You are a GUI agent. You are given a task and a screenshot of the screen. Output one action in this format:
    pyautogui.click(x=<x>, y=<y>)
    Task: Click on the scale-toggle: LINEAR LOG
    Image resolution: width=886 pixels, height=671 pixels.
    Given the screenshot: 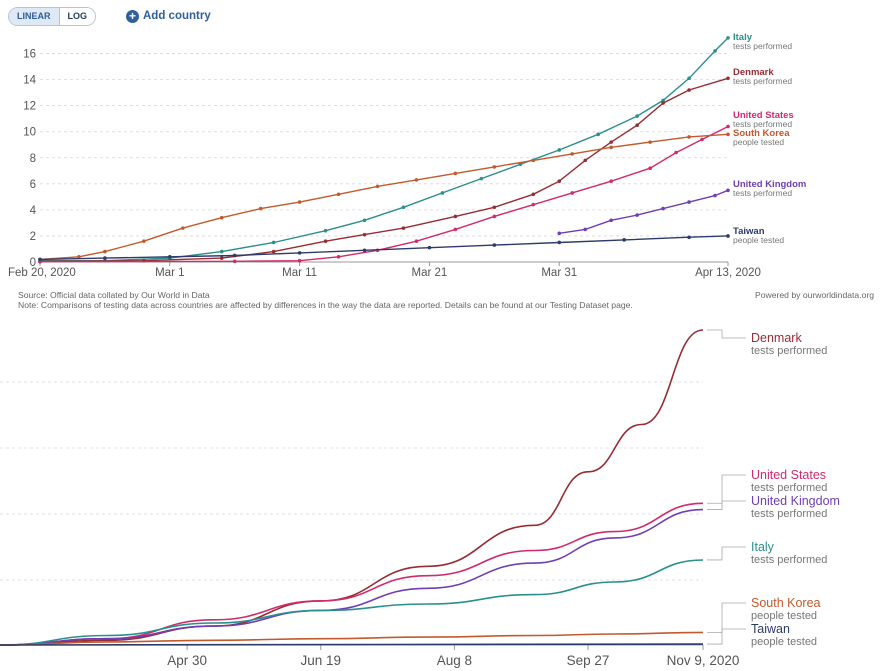 What is the action you would take?
    pyautogui.click(x=52, y=16)
    